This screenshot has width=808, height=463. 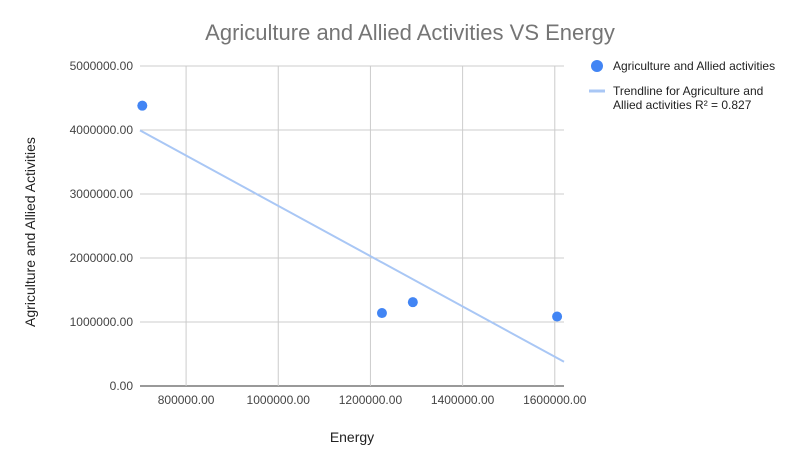 What do you see at coordinates (102, 322) in the screenshot?
I see `y-tick-label: 1000000.00` at bounding box center [102, 322].